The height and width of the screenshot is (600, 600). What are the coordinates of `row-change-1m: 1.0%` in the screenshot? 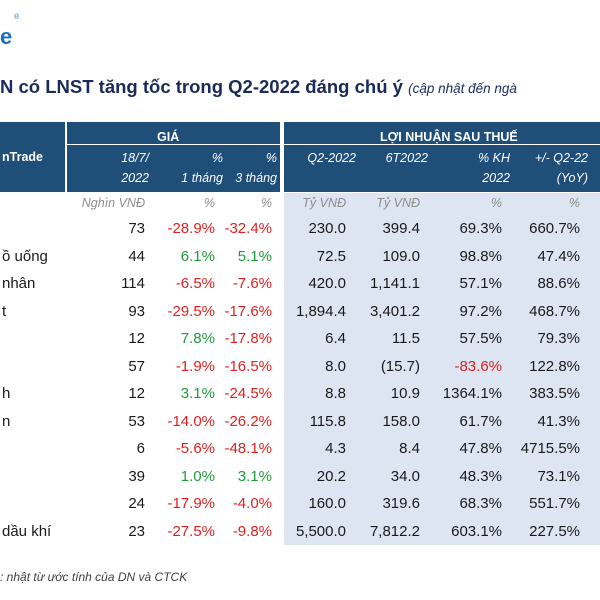 It's located at (197, 476).